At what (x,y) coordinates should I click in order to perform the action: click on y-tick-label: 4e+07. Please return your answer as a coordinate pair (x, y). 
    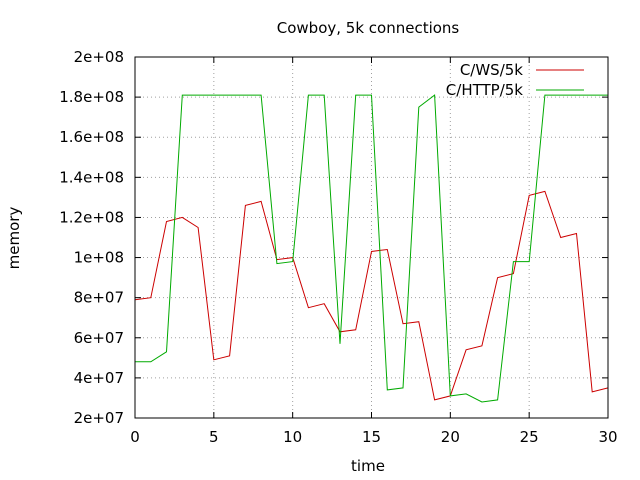
    Looking at the image, I should click on (99, 378).